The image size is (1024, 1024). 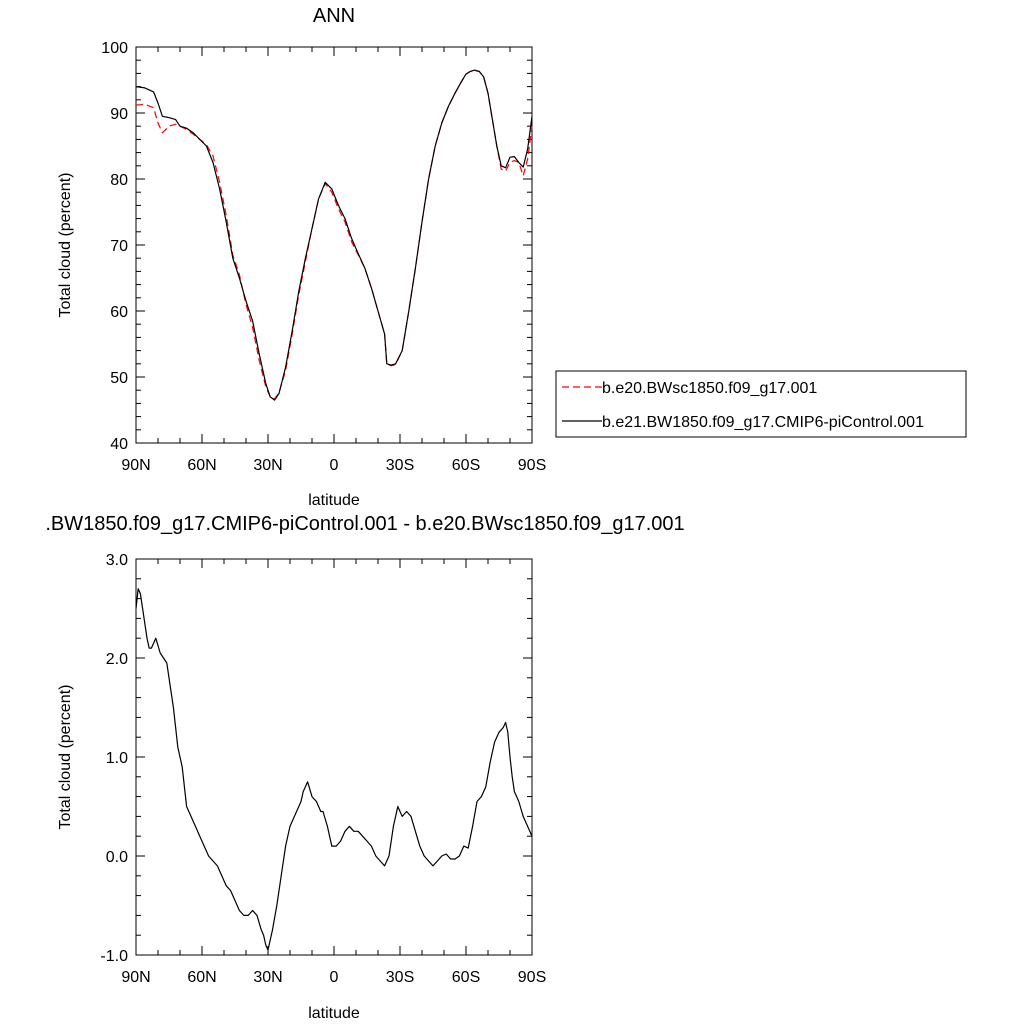 I want to click on legend-label-2: b.e21.BW1850.f09_g17.CMIP6-piControl.001, so click(x=763, y=422).